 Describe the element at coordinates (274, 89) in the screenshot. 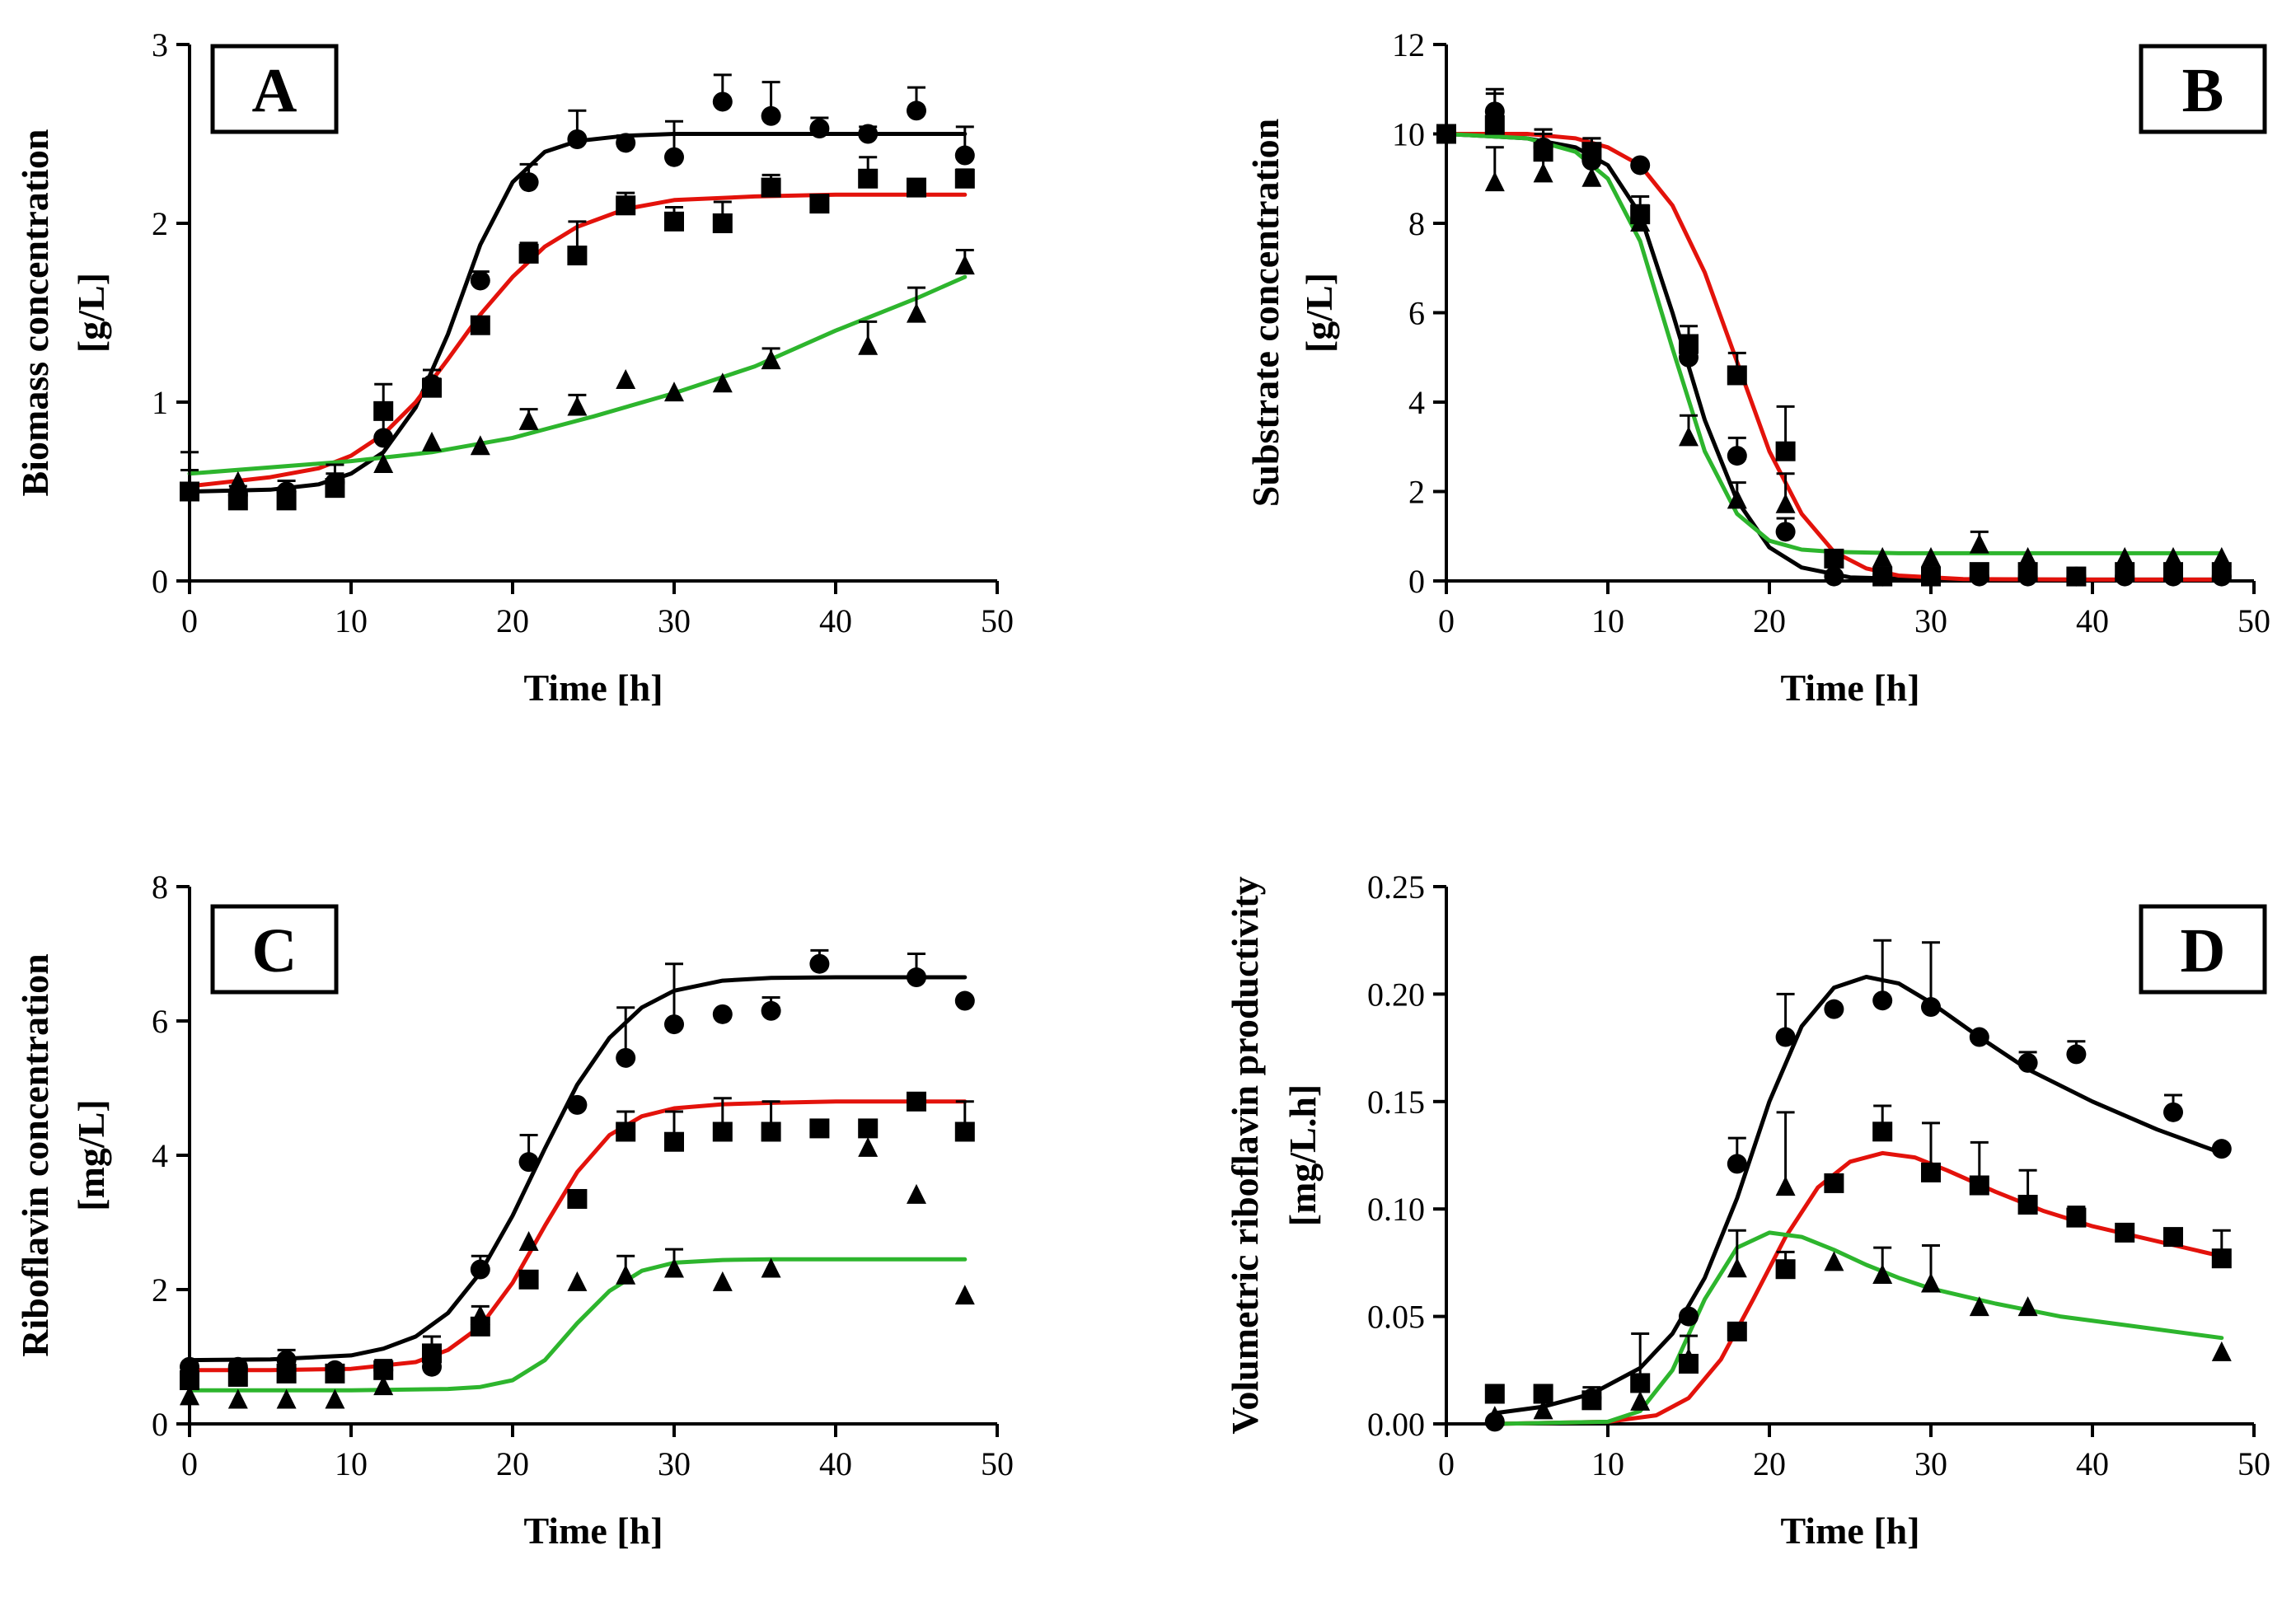

I see `panel-letter-box` at that location.